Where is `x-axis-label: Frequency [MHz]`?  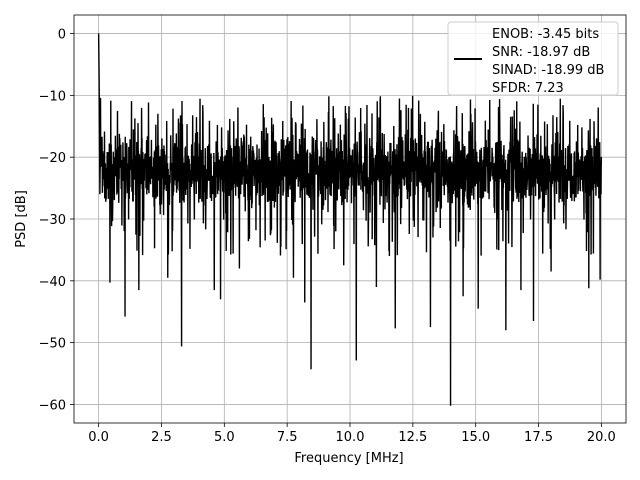
x-axis-label: Frequency [MHz] is located at coordinates (348, 458).